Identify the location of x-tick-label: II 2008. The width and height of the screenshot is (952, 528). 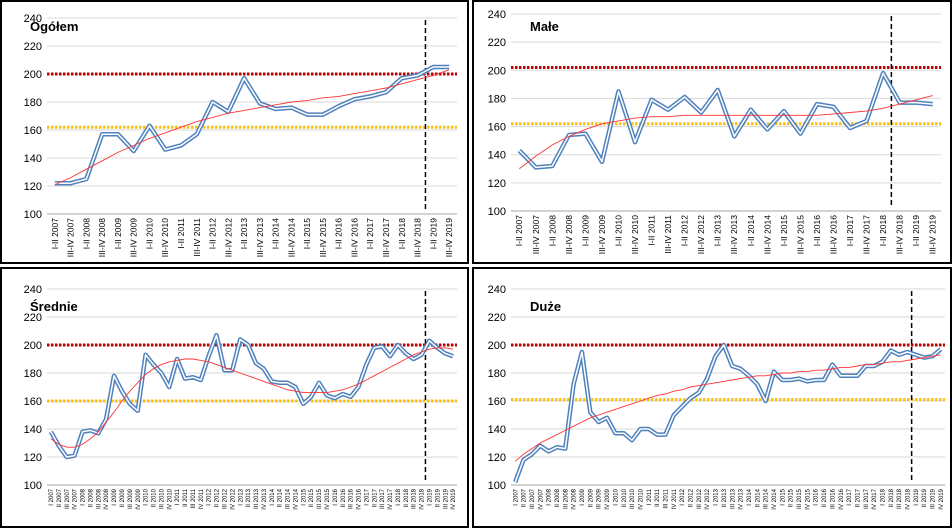
(558, 497).